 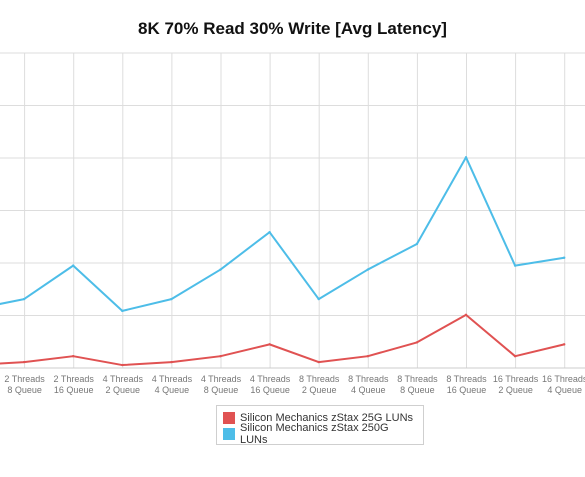 What do you see at coordinates (327, 418) in the screenshot?
I see `legend-label-25g: Silicon Mechanics zStax 25G LUNs` at bounding box center [327, 418].